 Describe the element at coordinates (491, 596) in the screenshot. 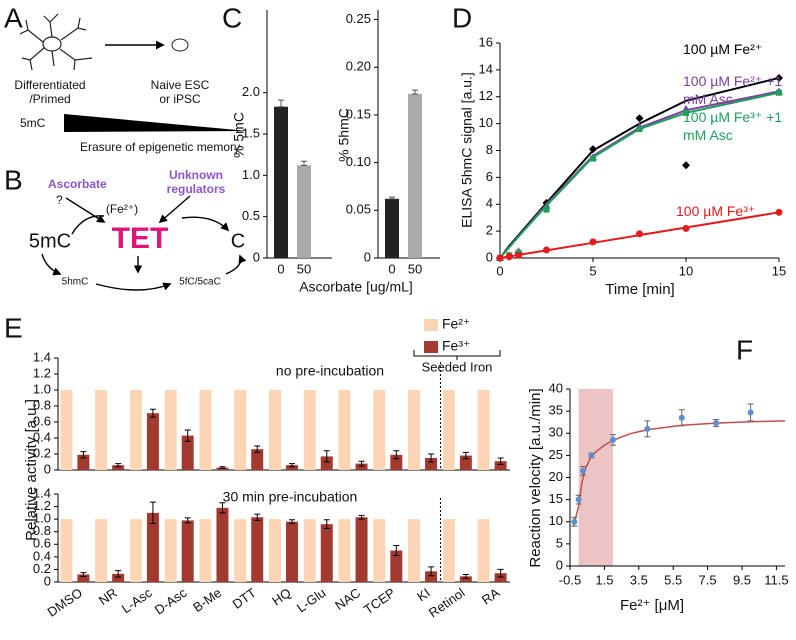

I see `x-tick-label: RA` at that location.